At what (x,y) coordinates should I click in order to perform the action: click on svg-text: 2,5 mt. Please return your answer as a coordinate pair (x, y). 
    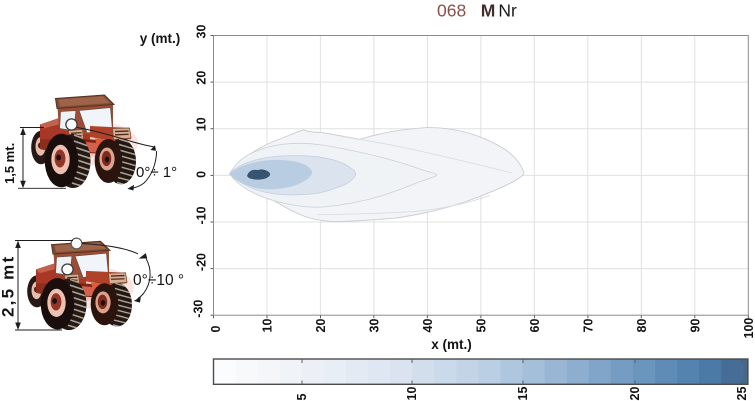
    Looking at the image, I should click on (9, 286).